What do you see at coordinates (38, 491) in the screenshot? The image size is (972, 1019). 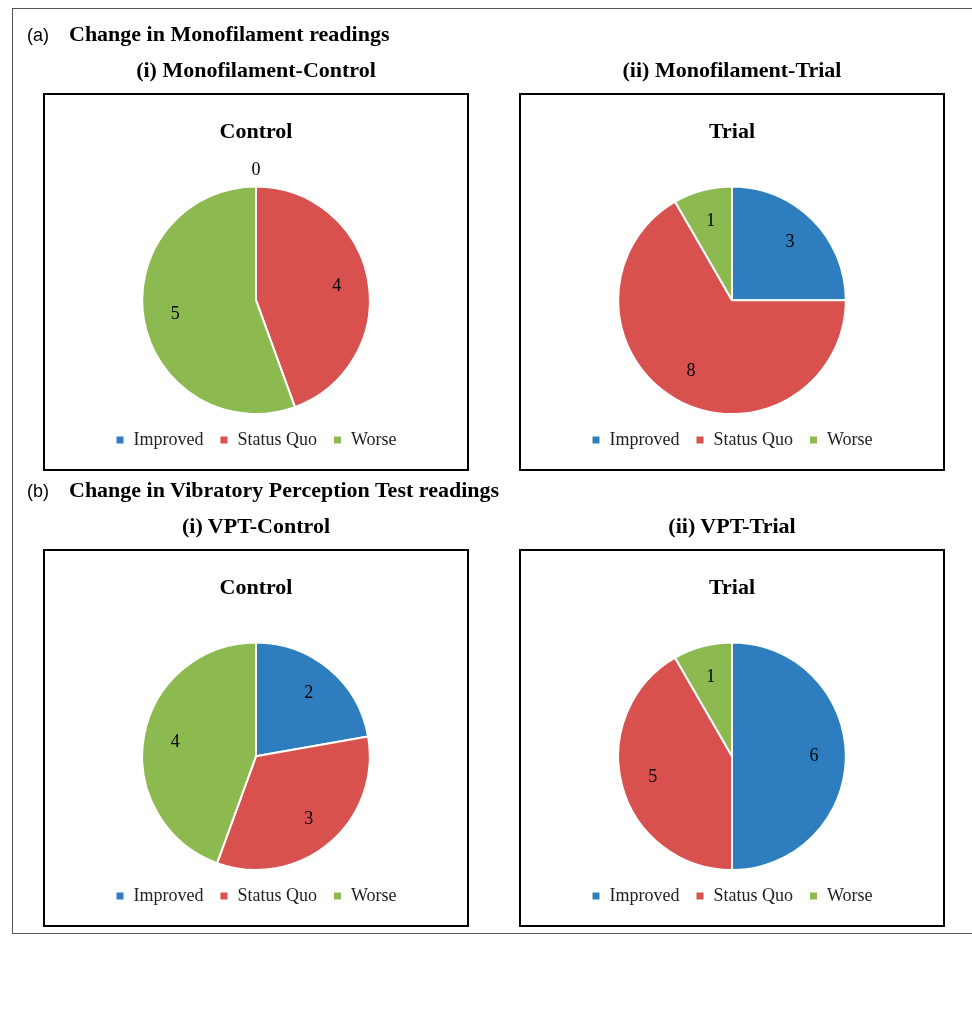 I see `text: (b)` at bounding box center [38, 491].